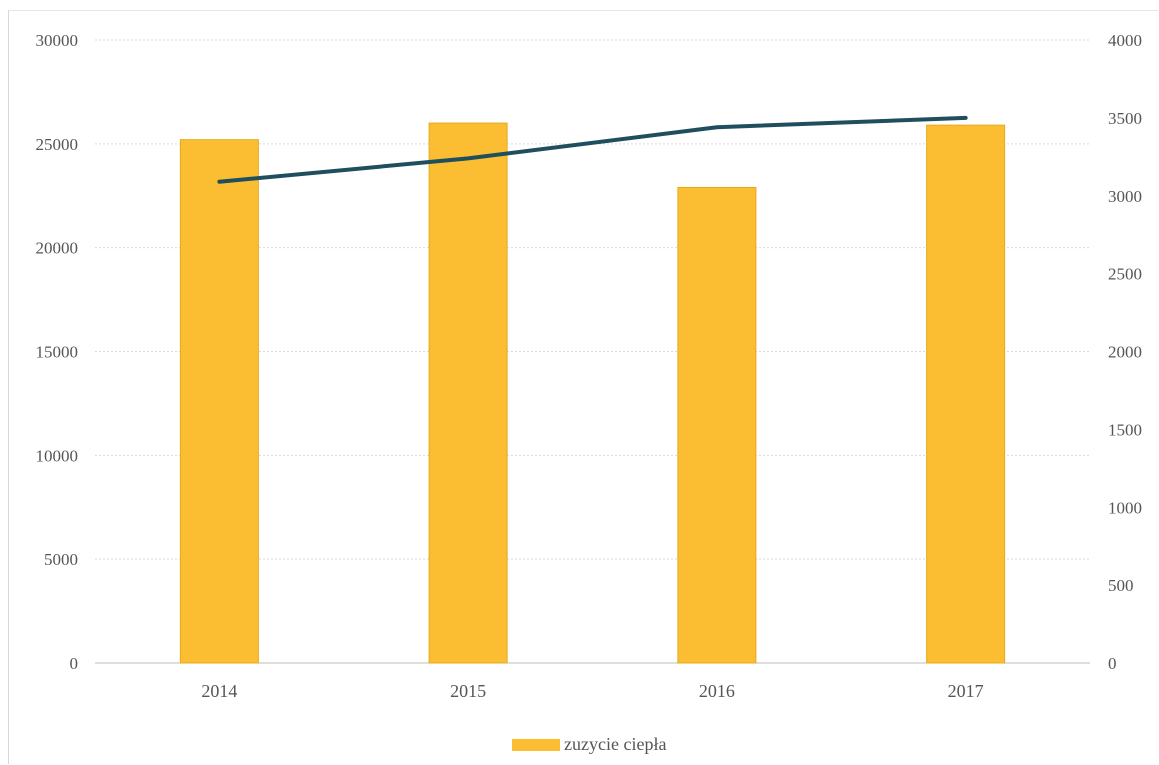 The height and width of the screenshot is (765, 1159). Describe the element at coordinates (468, 691) in the screenshot. I see `x-tick-label: 2015` at that location.